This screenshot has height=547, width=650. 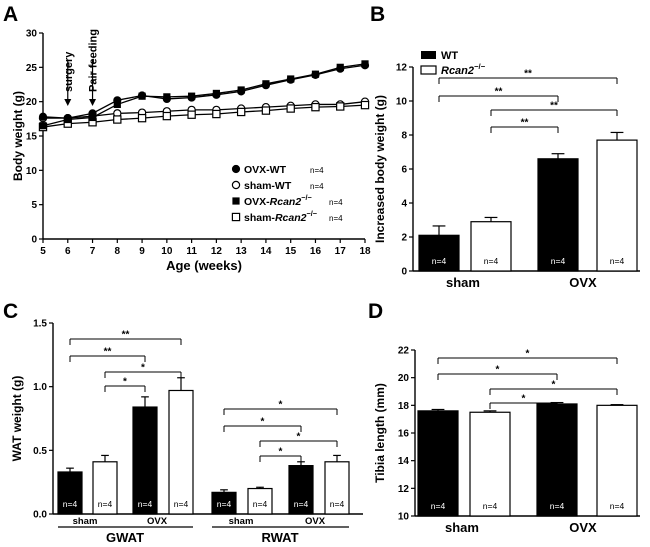 What do you see at coordinates (279, 537) in the screenshot?
I see `tissue-label-rwat: RWAT` at bounding box center [279, 537].